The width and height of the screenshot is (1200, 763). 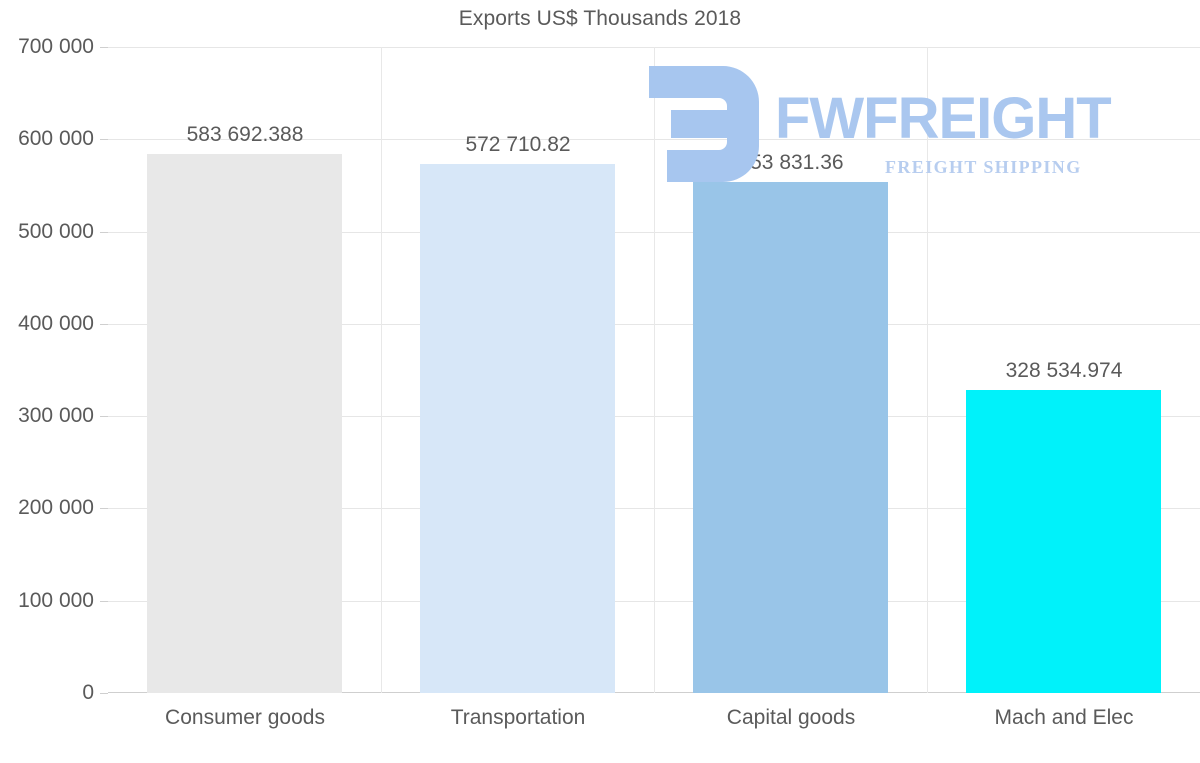 I want to click on x-axis-tick-label: Consumer goods, so click(x=245, y=717).